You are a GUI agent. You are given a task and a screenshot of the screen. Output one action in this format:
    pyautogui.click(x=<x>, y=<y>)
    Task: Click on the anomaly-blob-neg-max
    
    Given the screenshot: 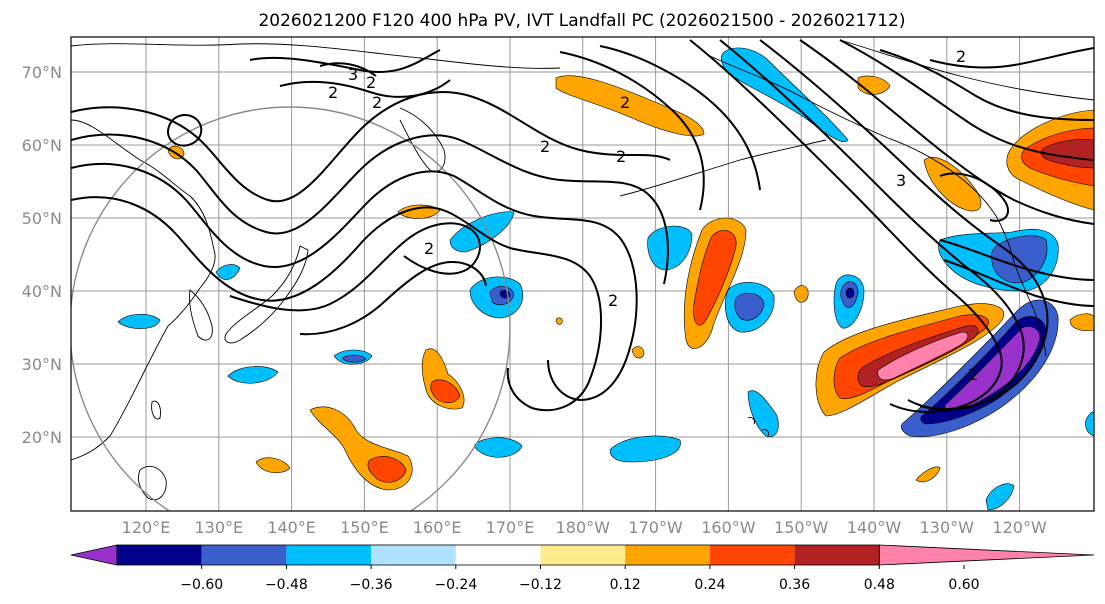 What is the action you would take?
    pyautogui.click(x=850, y=293)
    